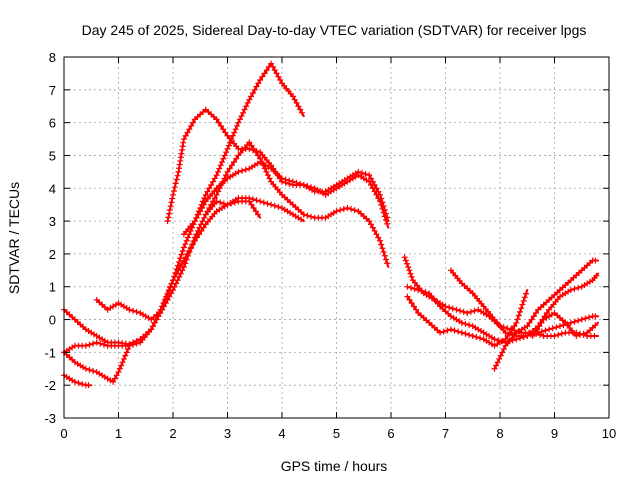 This screenshot has height=480, width=640. Describe the element at coordinates (161, 277) in the screenshot. I see `series-track-c` at that location.